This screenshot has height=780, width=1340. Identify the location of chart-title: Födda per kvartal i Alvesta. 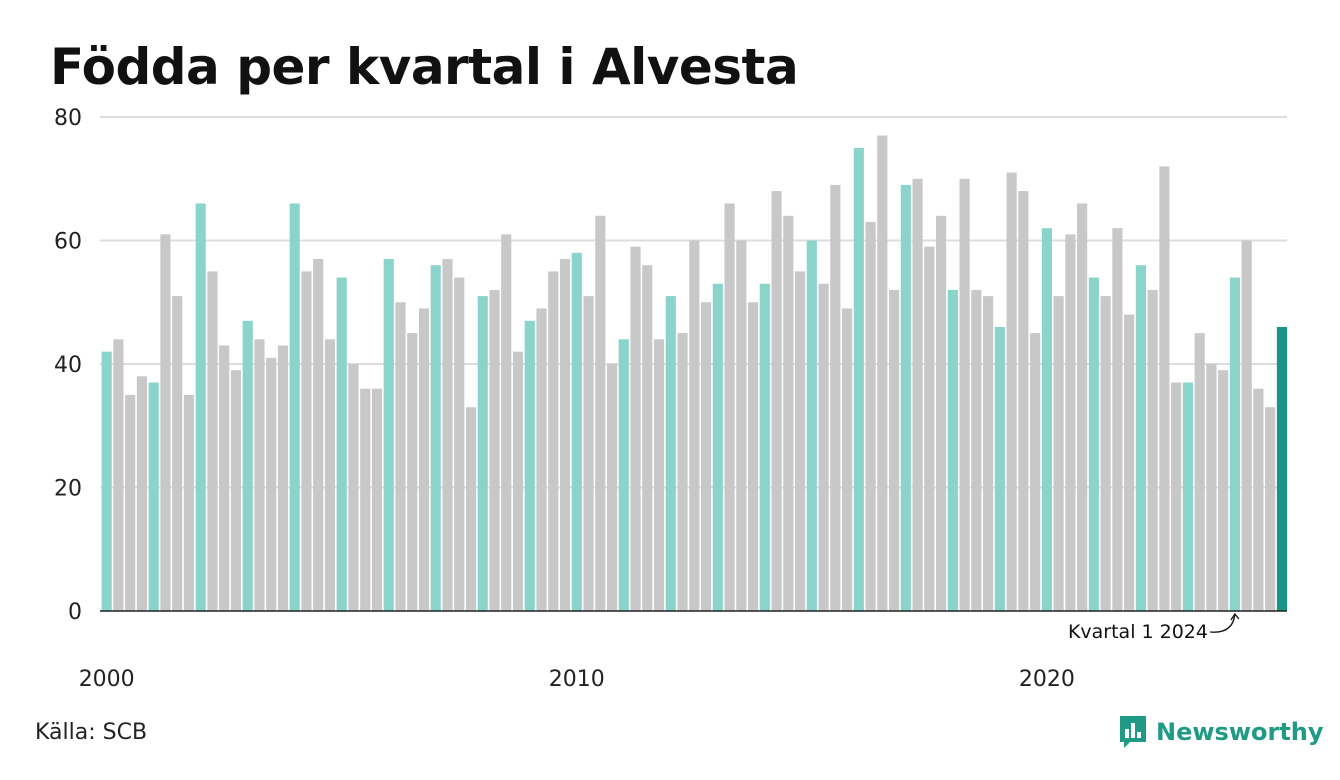
(424, 67).